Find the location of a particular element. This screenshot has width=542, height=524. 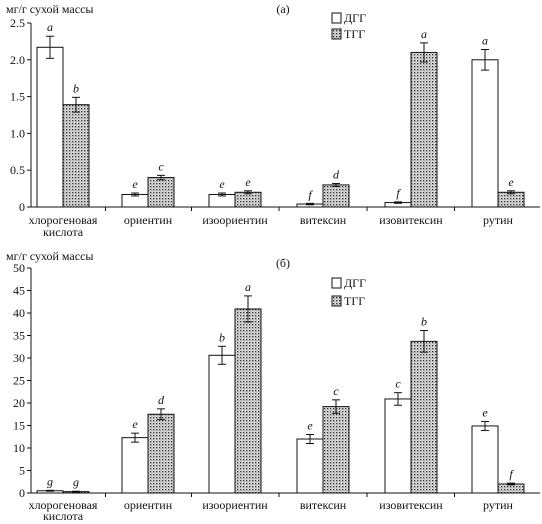

y-tick-label: 0.5 is located at coordinates (17, 170).